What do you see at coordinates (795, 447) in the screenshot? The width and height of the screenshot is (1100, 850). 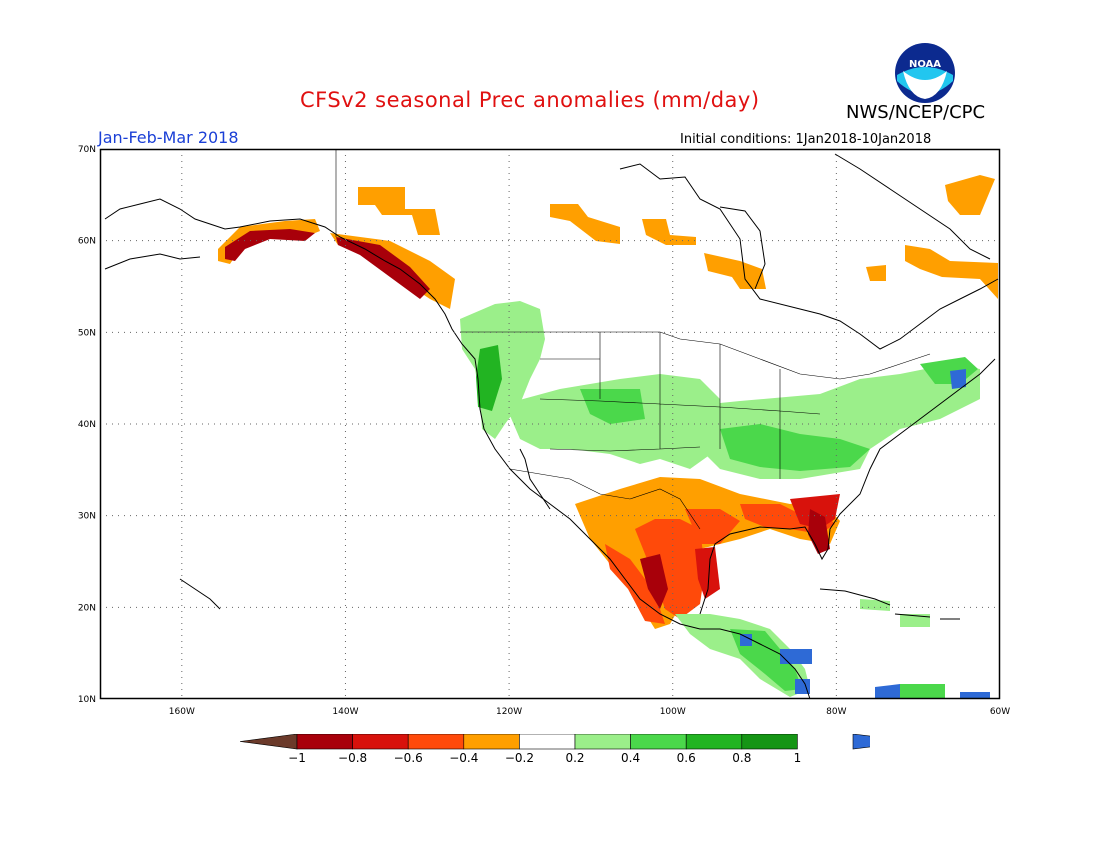 I see `anomaly-ohio-valley-green` at bounding box center [795, 447].